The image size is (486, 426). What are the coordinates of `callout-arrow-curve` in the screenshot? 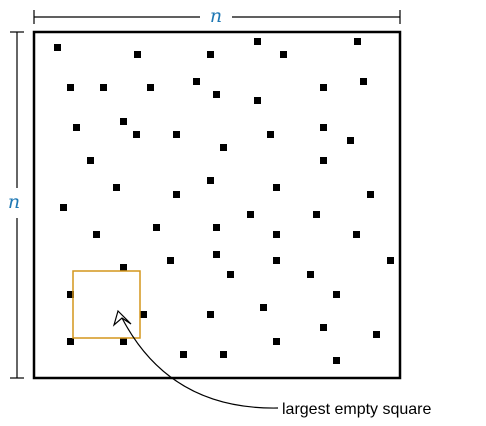 It's located at (200, 363).